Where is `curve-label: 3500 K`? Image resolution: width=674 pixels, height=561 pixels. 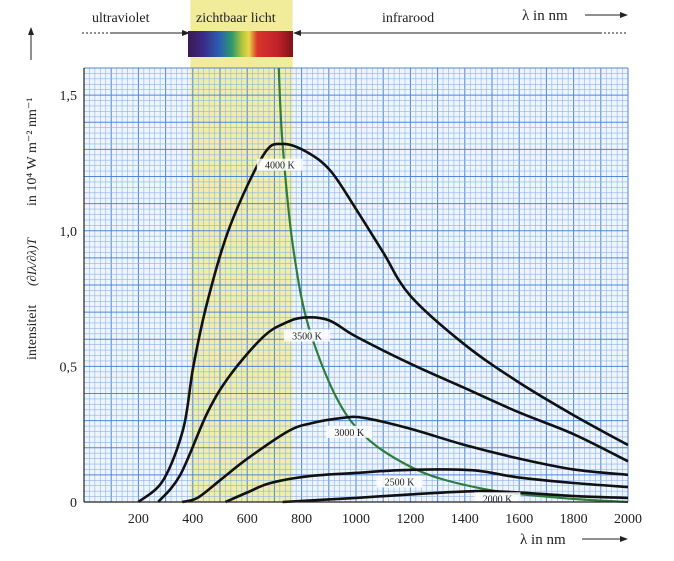 curve-label: 3500 K is located at coordinates (307, 337).